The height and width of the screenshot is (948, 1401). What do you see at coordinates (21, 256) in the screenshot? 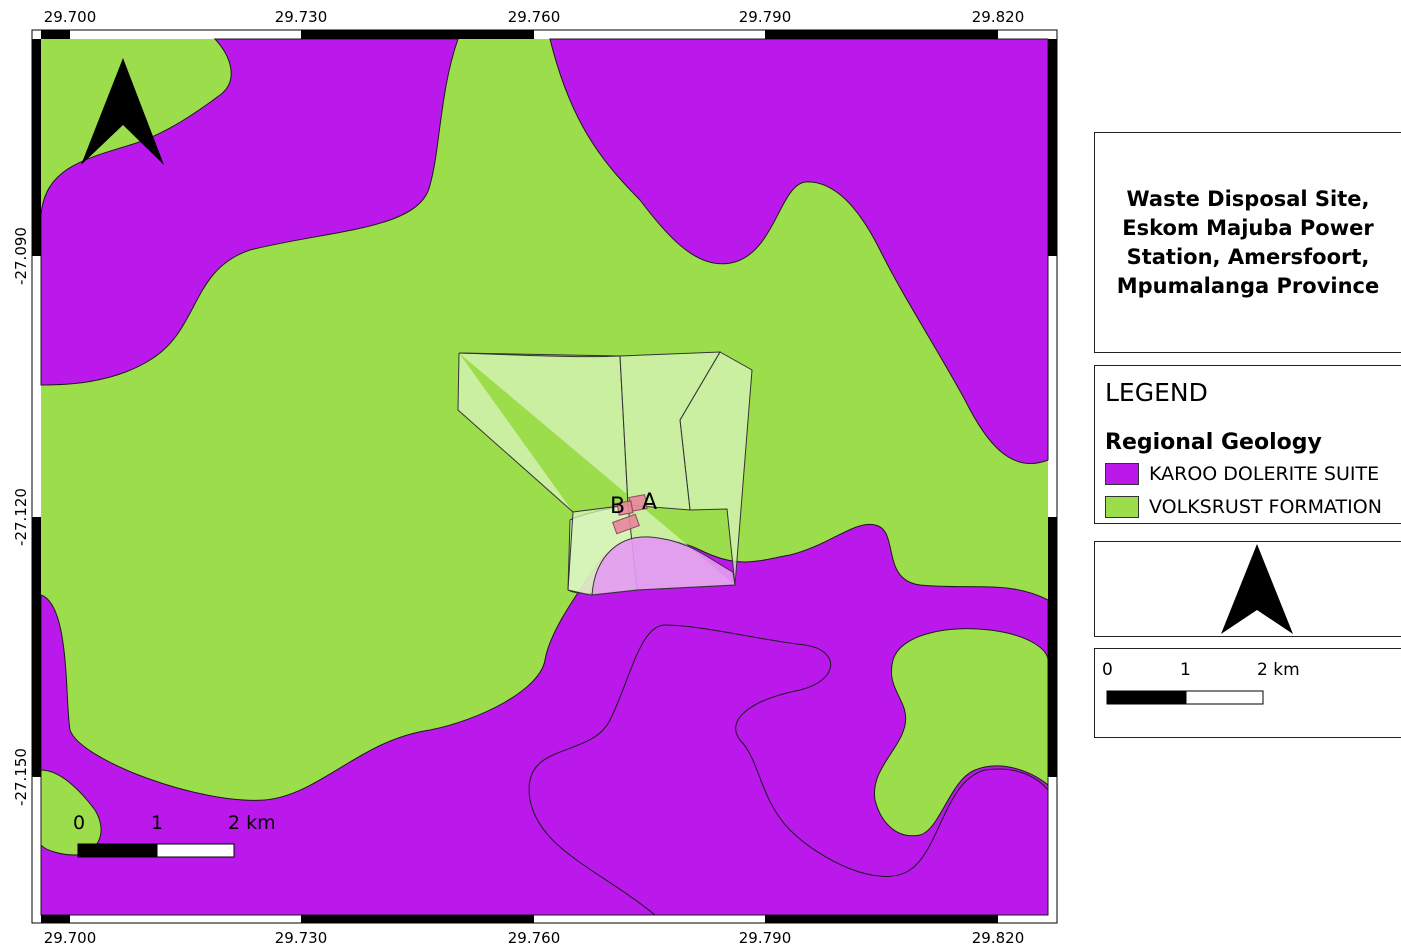
I see `lat-0: -27.090` at bounding box center [21, 256].